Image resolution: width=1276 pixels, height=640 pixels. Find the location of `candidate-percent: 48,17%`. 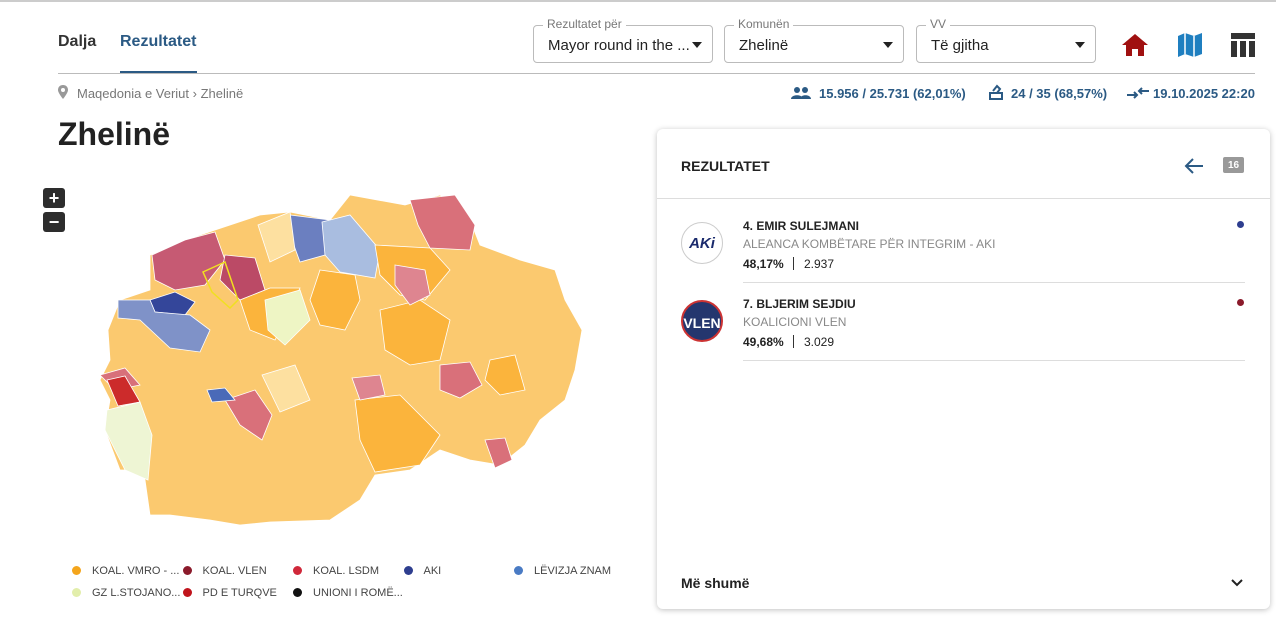

candidate-percent: 48,17% is located at coordinates (763, 264).